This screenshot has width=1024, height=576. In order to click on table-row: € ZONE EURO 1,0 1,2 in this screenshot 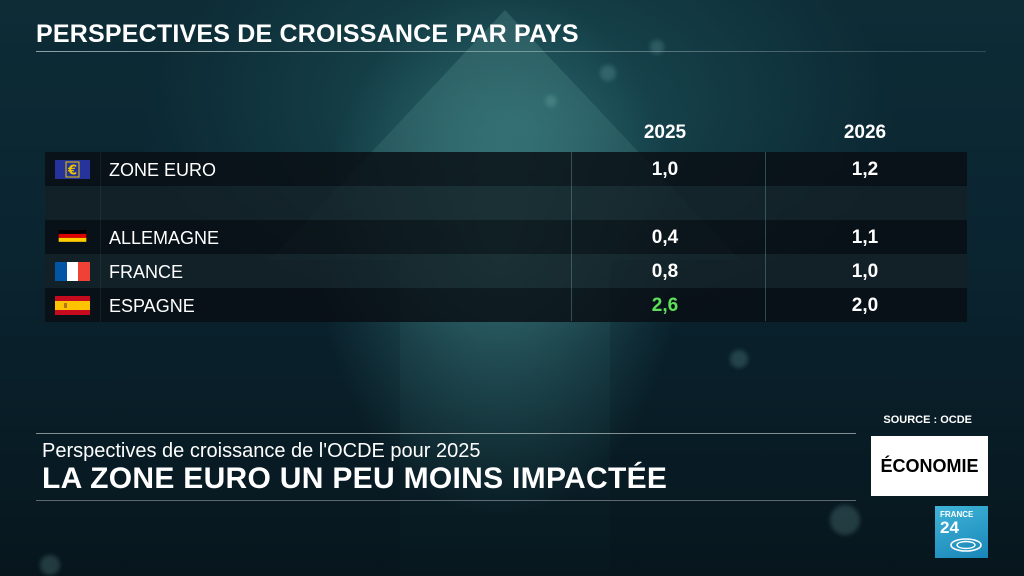, I will do `click(506, 169)`.